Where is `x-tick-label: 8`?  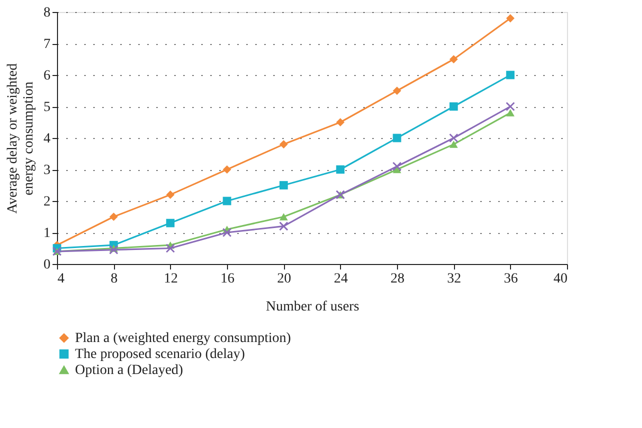 x-tick-label: 8 is located at coordinates (114, 279).